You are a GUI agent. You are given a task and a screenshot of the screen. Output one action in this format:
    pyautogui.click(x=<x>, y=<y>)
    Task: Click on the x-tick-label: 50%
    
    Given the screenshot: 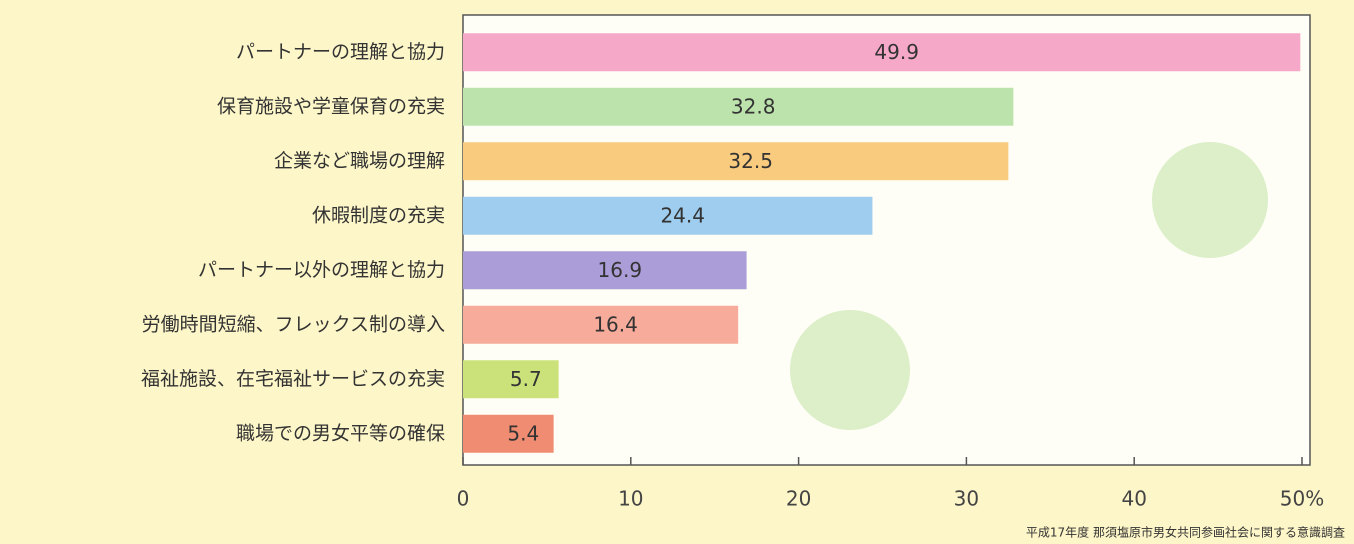 What is the action you would take?
    pyautogui.click(x=1302, y=499)
    